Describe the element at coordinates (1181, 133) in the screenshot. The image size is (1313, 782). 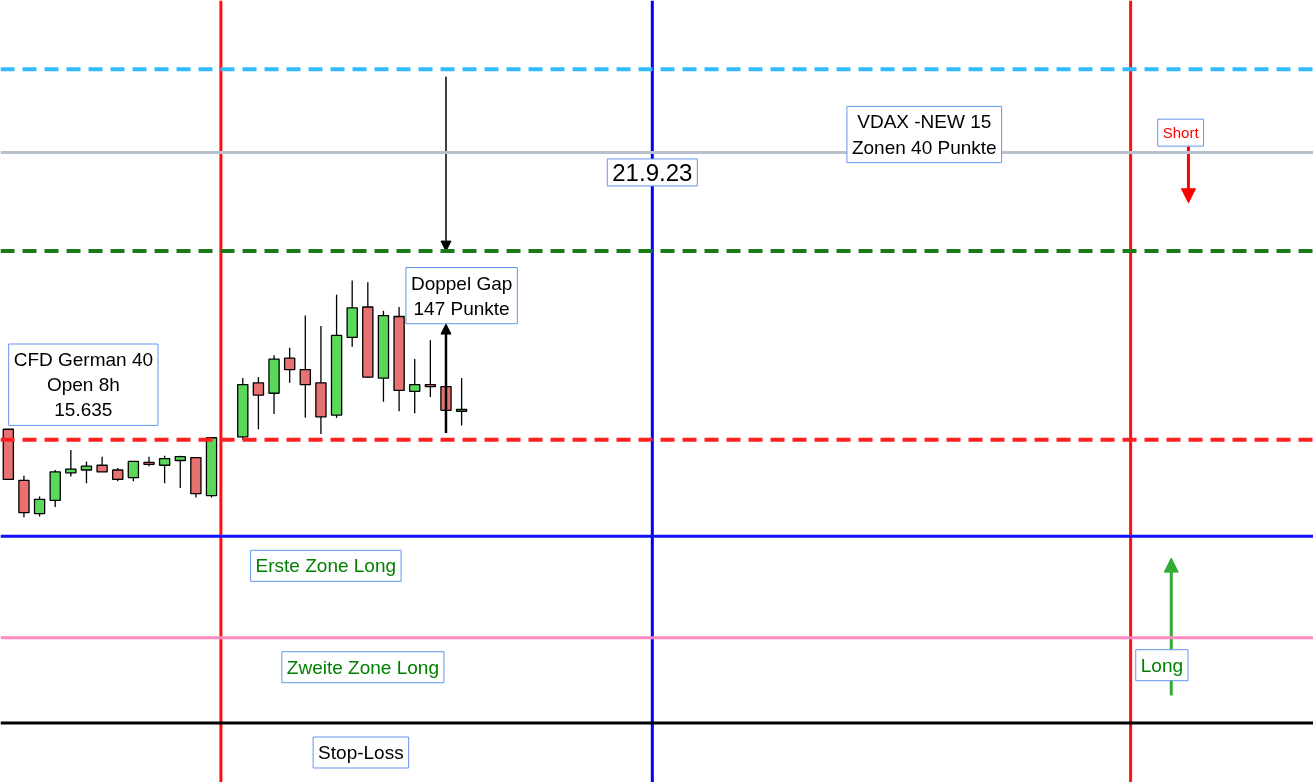
I see `text: Short` at that location.